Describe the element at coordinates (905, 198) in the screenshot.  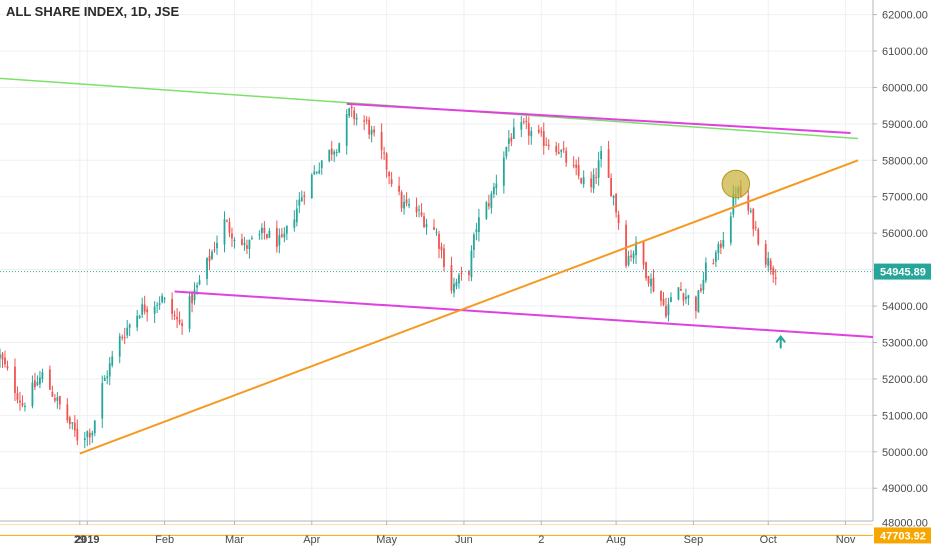
I see `y-tick-label: 57000.00` at that location.